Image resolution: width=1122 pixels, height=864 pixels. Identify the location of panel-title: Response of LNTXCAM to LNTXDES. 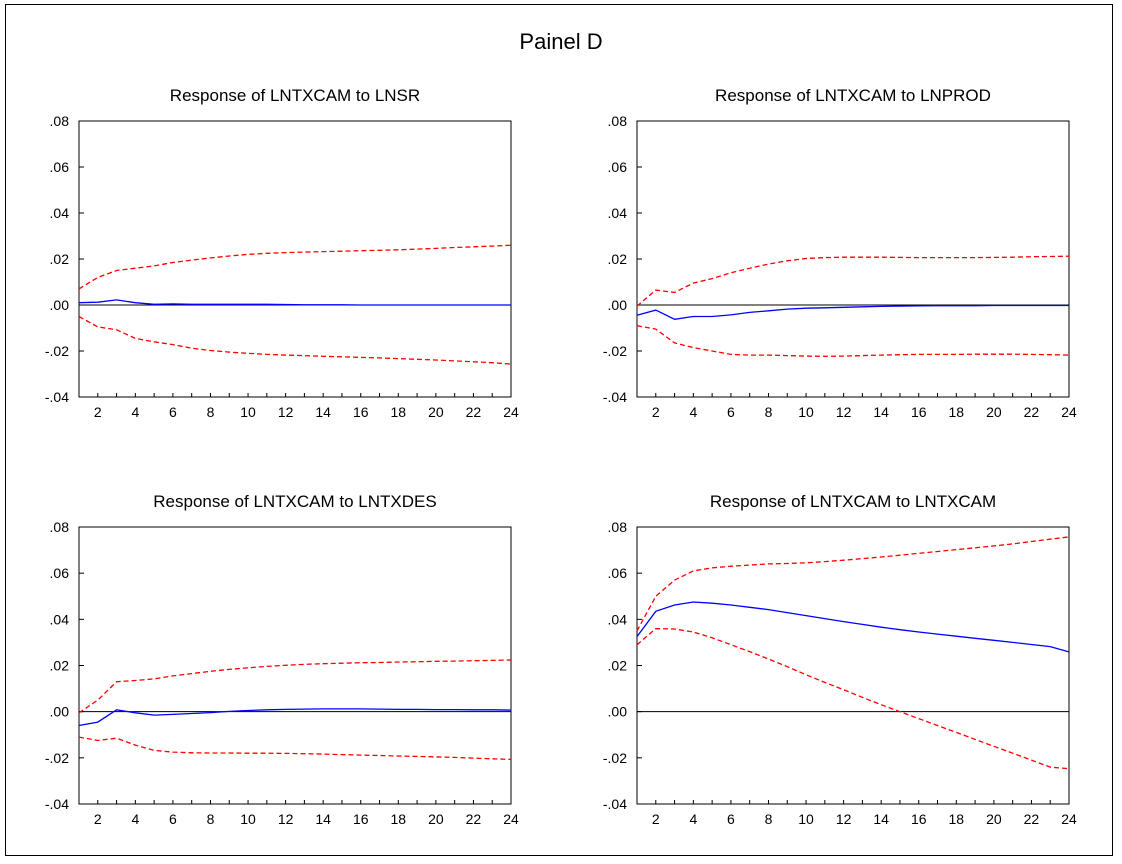
(294, 501).